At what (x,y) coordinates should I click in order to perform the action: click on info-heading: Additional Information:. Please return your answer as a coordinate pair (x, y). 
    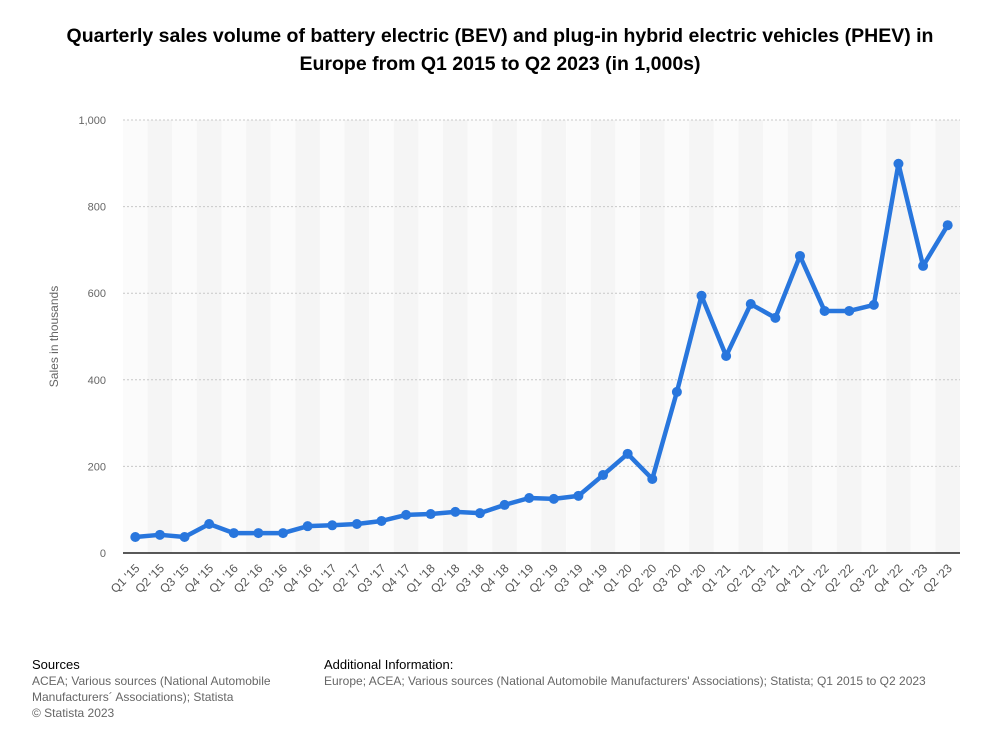
    Looking at the image, I should click on (389, 664).